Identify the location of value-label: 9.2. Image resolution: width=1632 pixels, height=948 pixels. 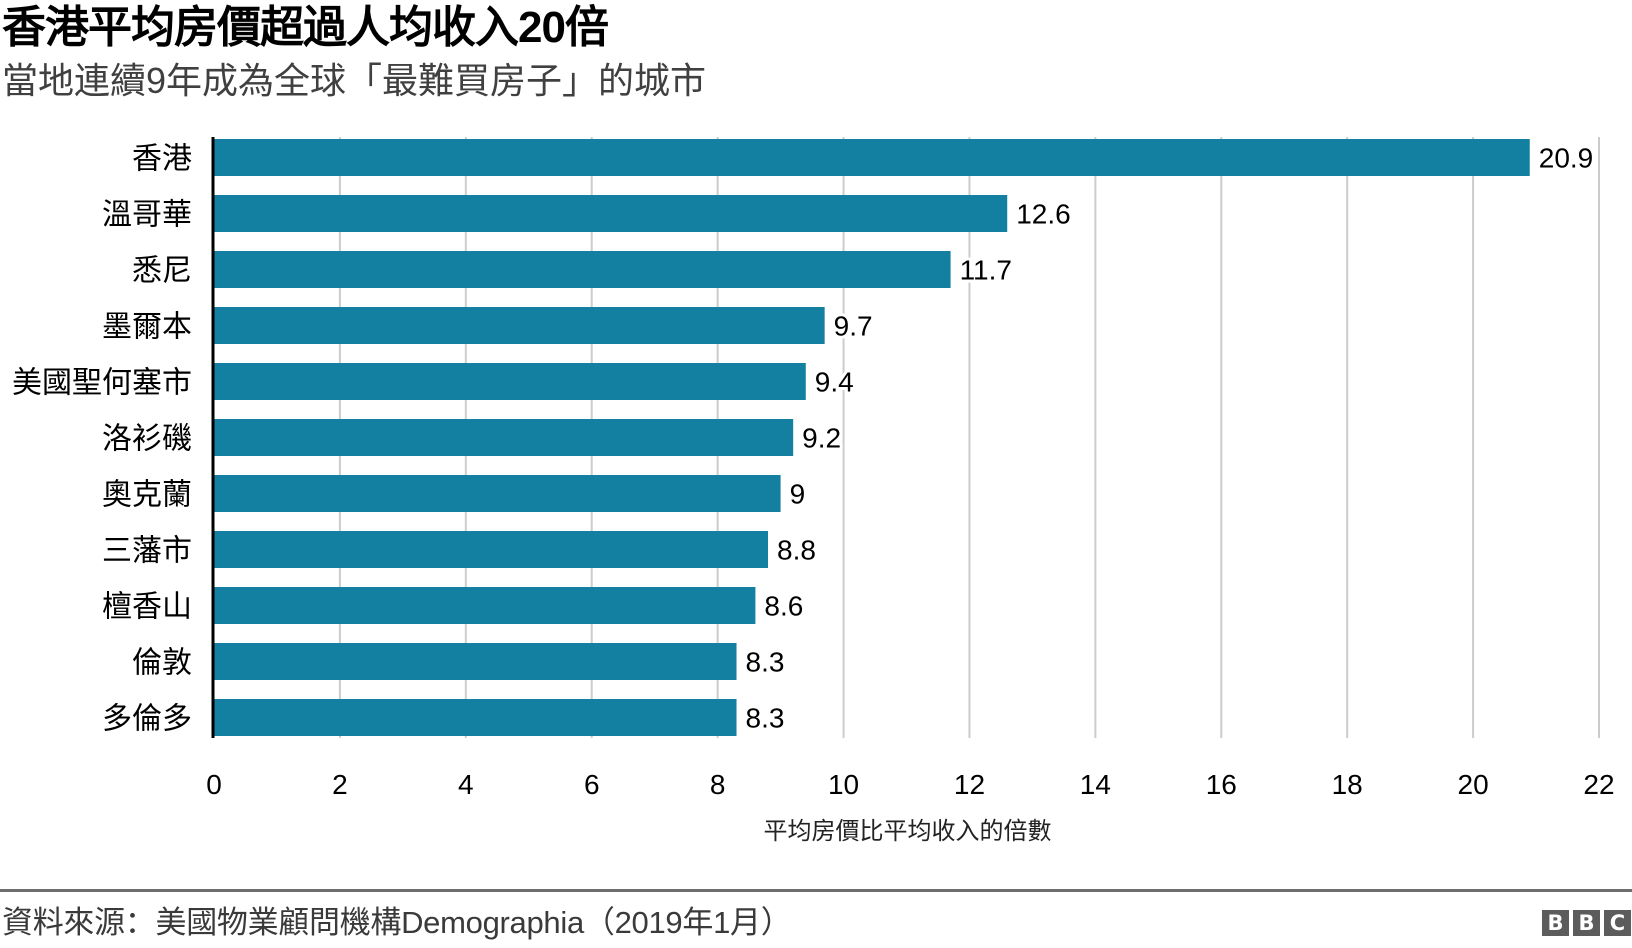
(821, 438).